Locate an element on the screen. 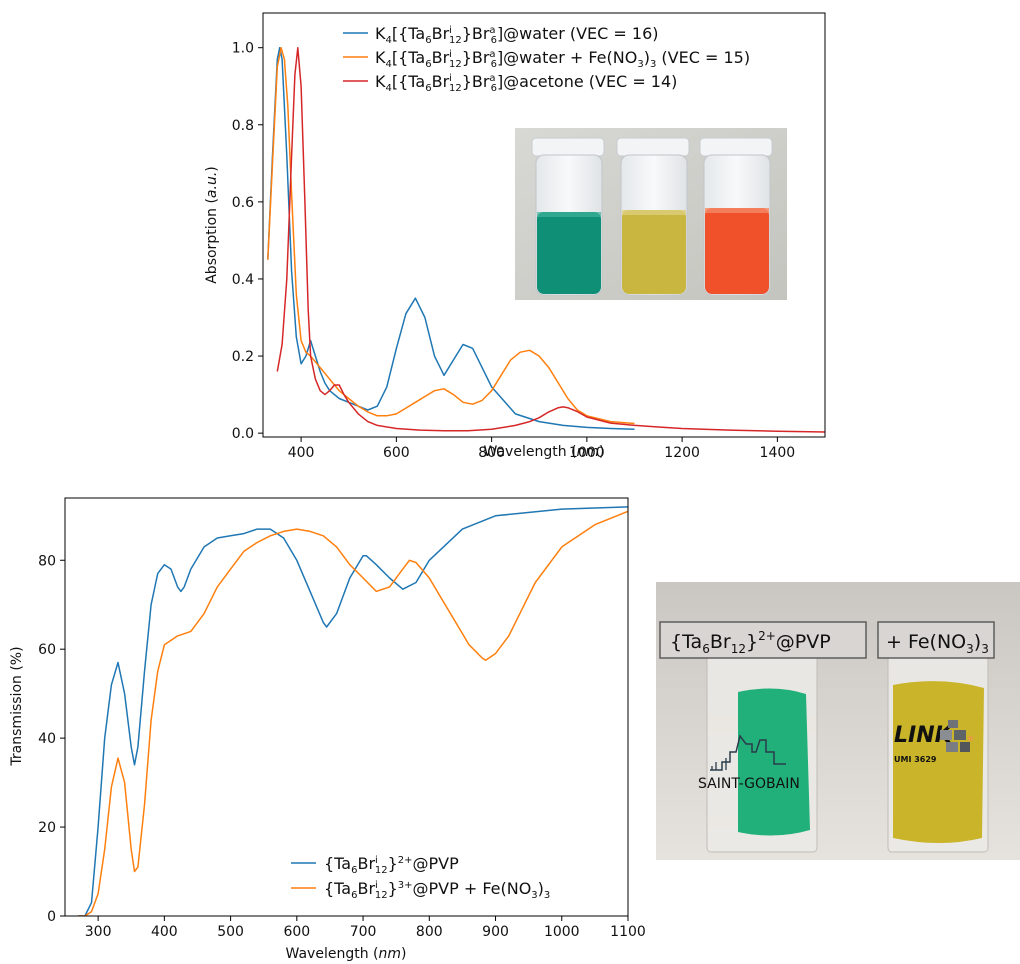 This screenshot has height=964, width=1020. film-label-box-right is located at coordinates (936, 640).